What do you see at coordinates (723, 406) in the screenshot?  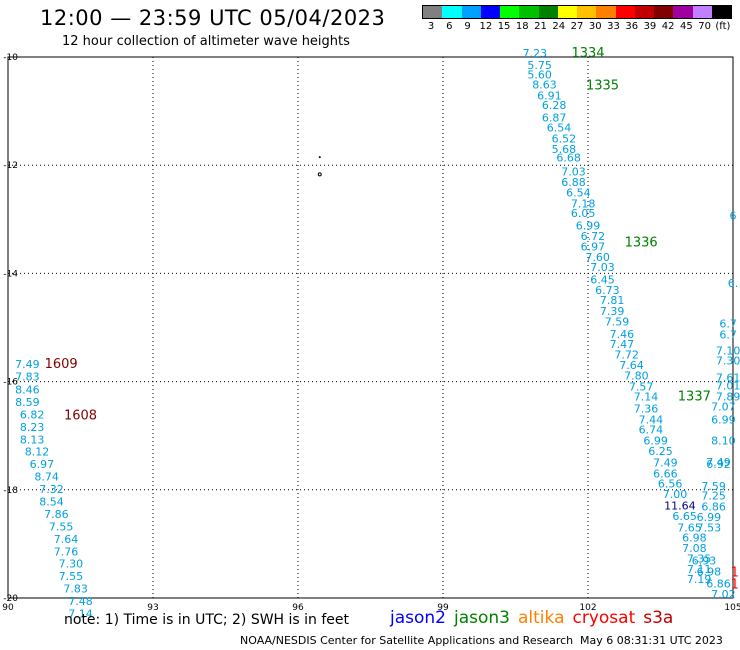 I see `swh-value-label: 7.07` at bounding box center [723, 406].